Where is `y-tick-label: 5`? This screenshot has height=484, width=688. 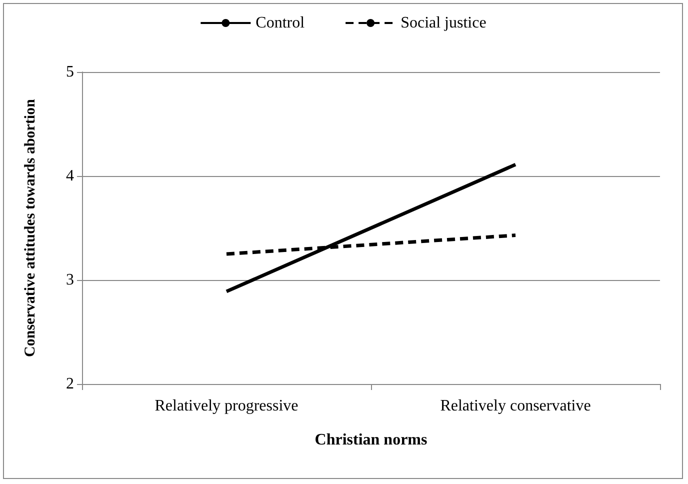
y-tick-label: 5 is located at coordinates (70, 72).